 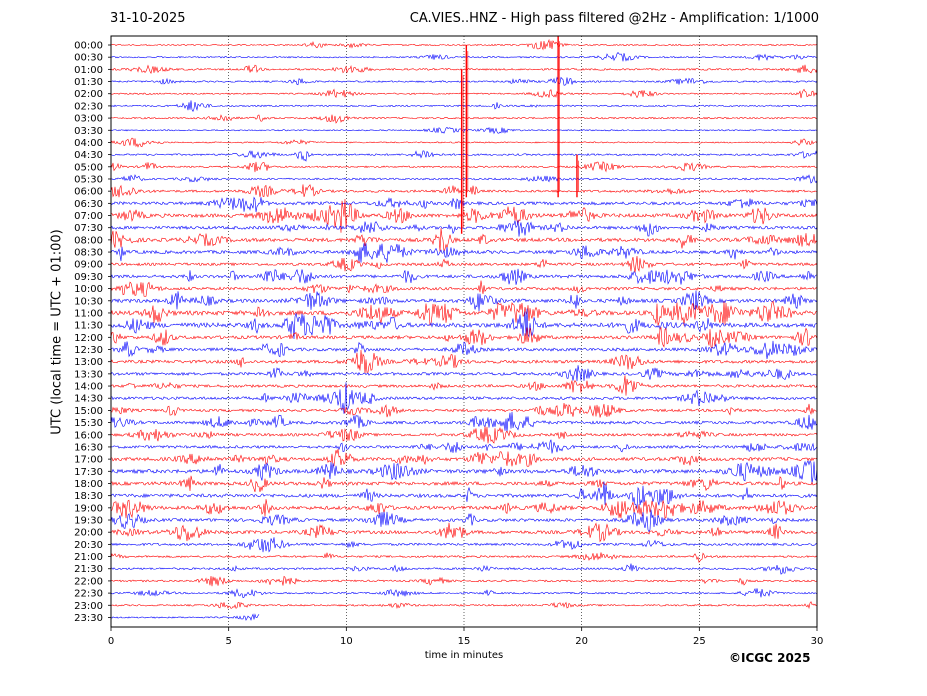 What do you see at coordinates (88, 179) in the screenshot?
I see `row-label: 05:30` at bounding box center [88, 179].